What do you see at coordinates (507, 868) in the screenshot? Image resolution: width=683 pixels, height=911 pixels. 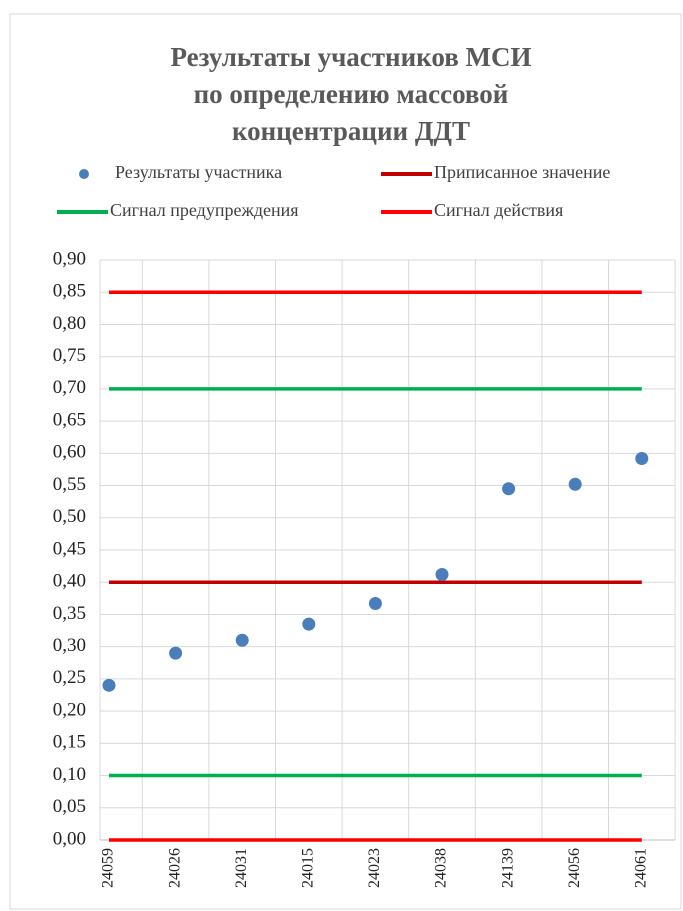 I see `x-tick-label: 24139` at bounding box center [507, 868].